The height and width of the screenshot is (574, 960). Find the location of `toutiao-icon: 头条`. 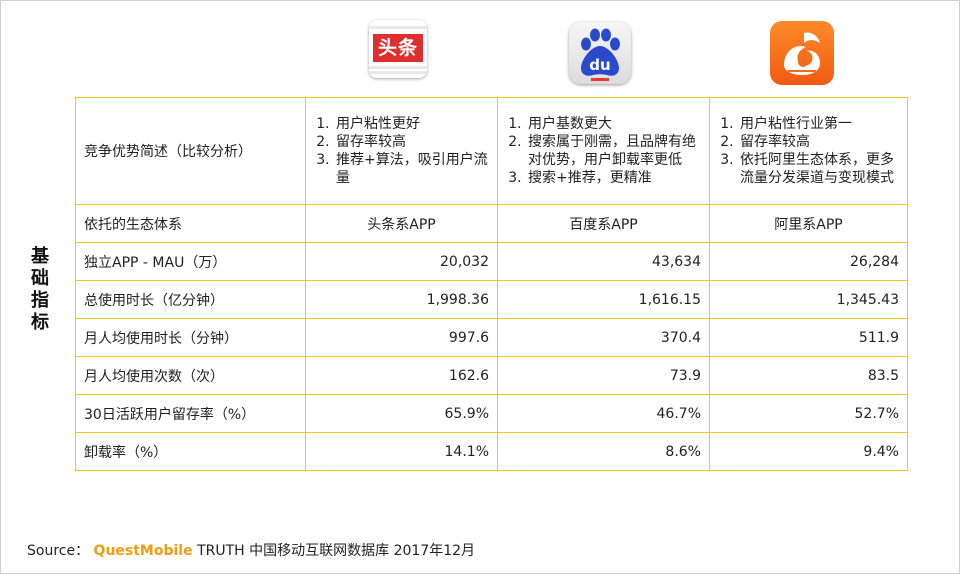

toutiao-icon: 头条 is located at coordinates (398, 49).